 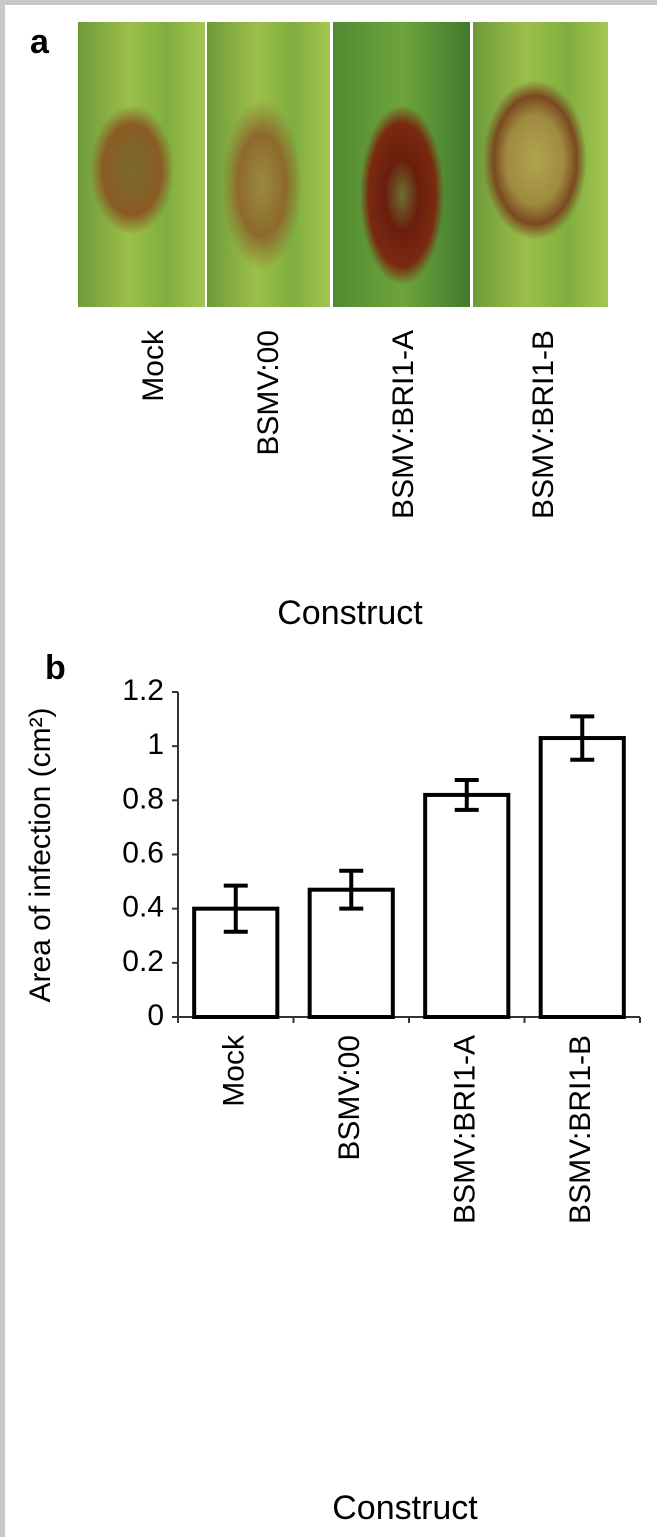 I want to click on photo-label: BSMV:00, so click(x=268, y=393).